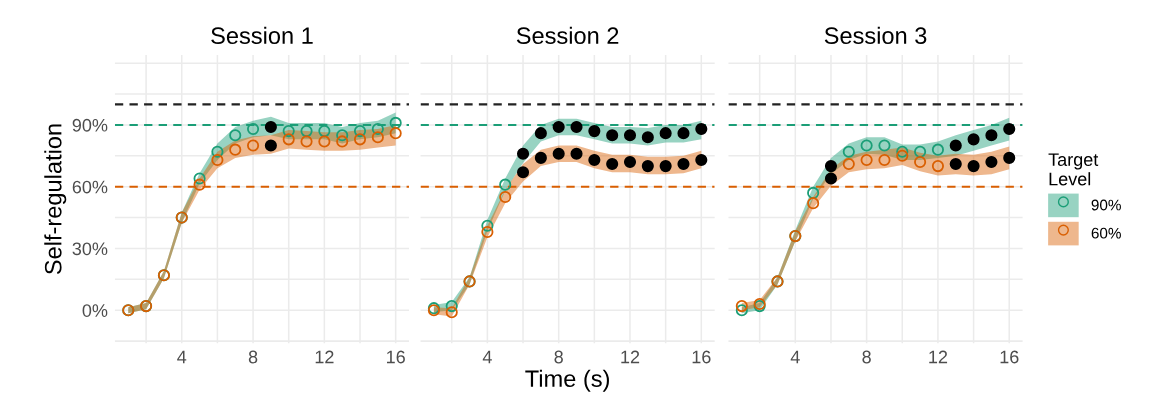 The height and width of the screenshot is (410, 1149). What do you see at coordinates (567, 380) in the screenshot?
I see `x-axis-title: Time (s)` at bounding box center [567, 380].